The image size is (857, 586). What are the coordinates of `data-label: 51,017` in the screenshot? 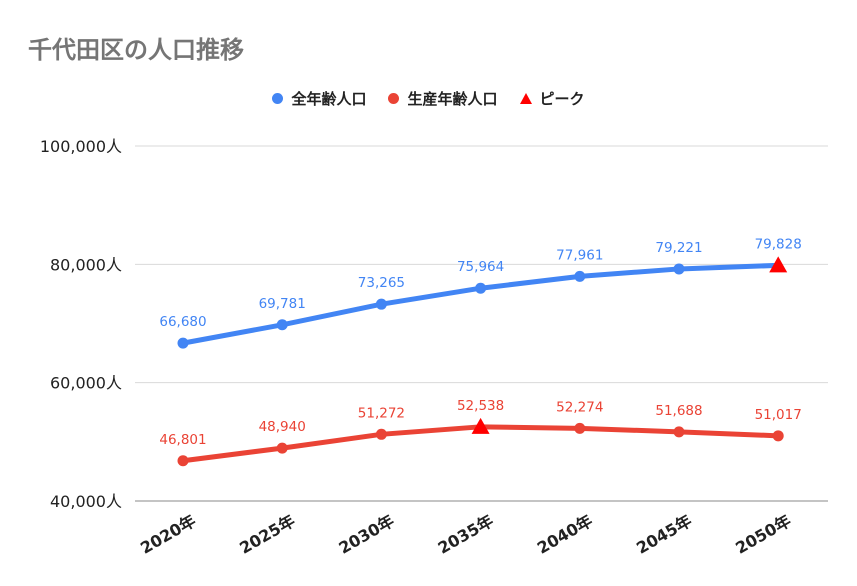 It's located at (778, 415).